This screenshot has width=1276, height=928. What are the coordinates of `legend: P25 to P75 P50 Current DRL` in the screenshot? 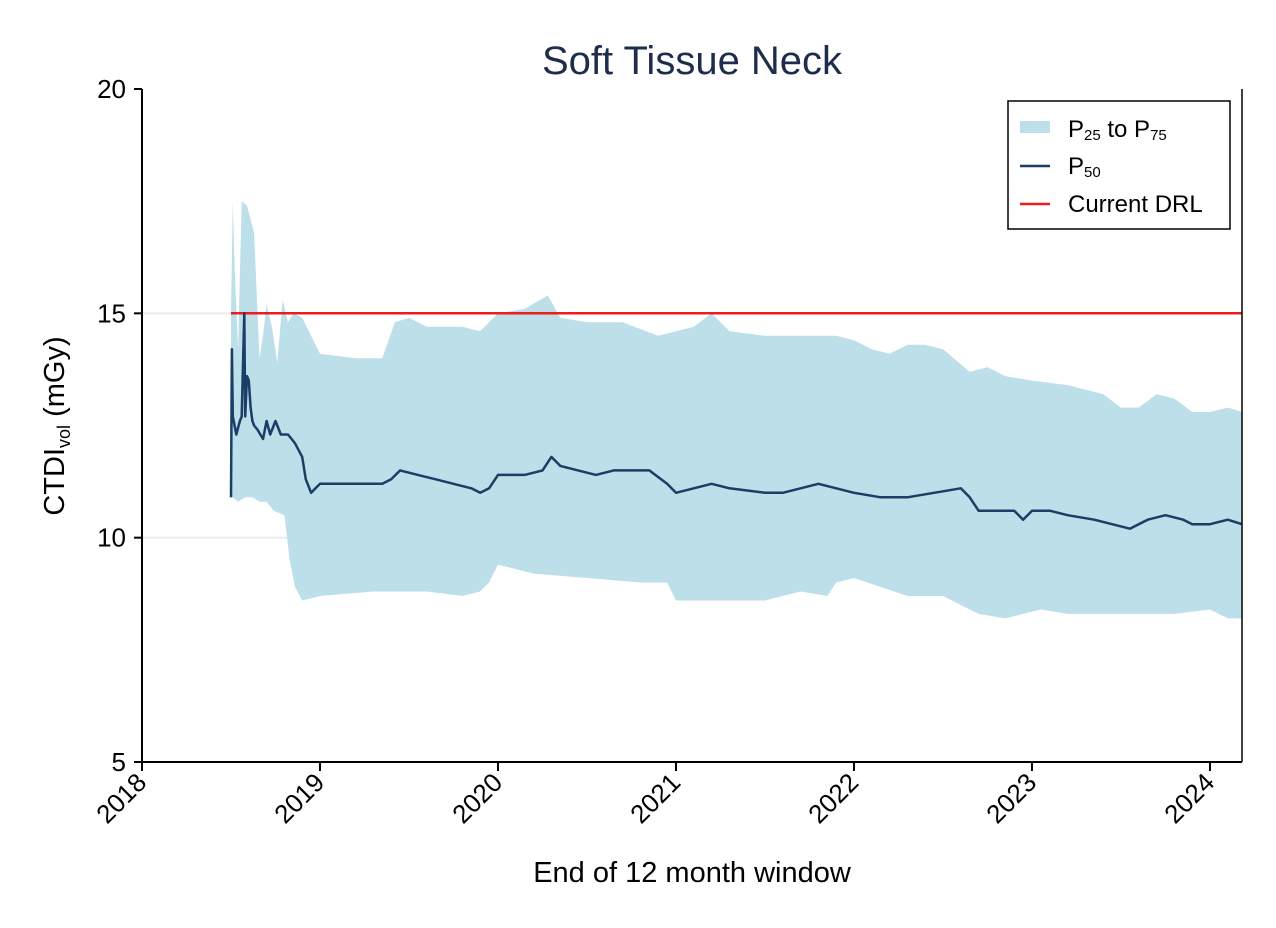 It's located at (1119, 165).